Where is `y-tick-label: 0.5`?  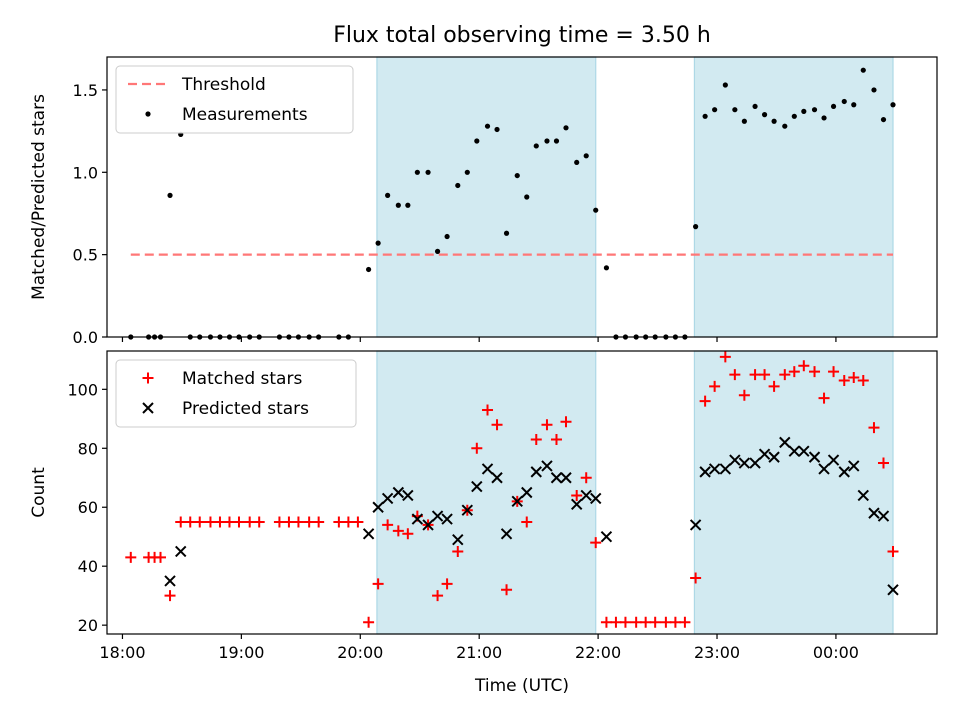 y-tick-label: 0.5 is located at coordinates (85, 255).